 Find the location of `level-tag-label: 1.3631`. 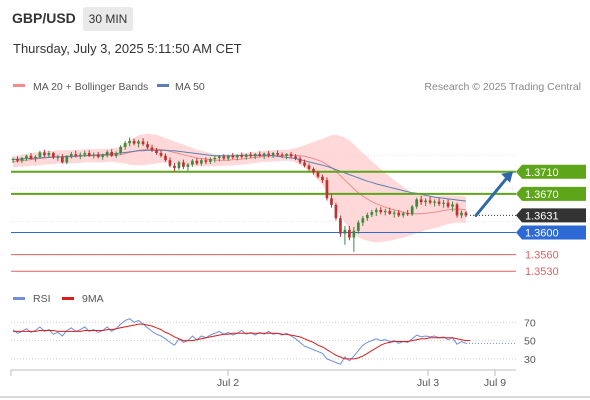

level-tag-label: 1.3631 is located at coordinates (542, 216).